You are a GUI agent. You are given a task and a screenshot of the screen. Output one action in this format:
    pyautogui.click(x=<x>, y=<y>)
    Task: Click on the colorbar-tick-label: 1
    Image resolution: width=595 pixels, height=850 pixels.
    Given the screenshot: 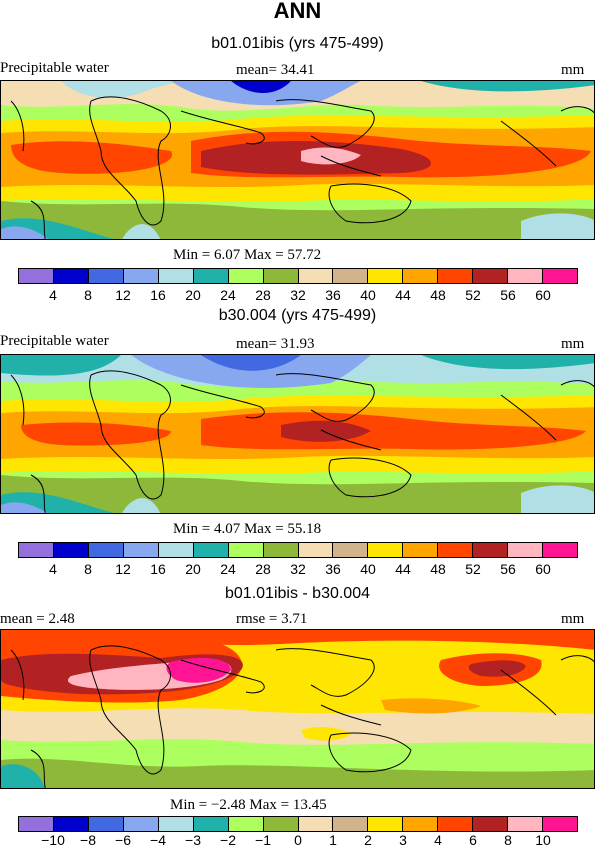 What is the action you would take?
    pyautogui.click(x=333, y=840)
    